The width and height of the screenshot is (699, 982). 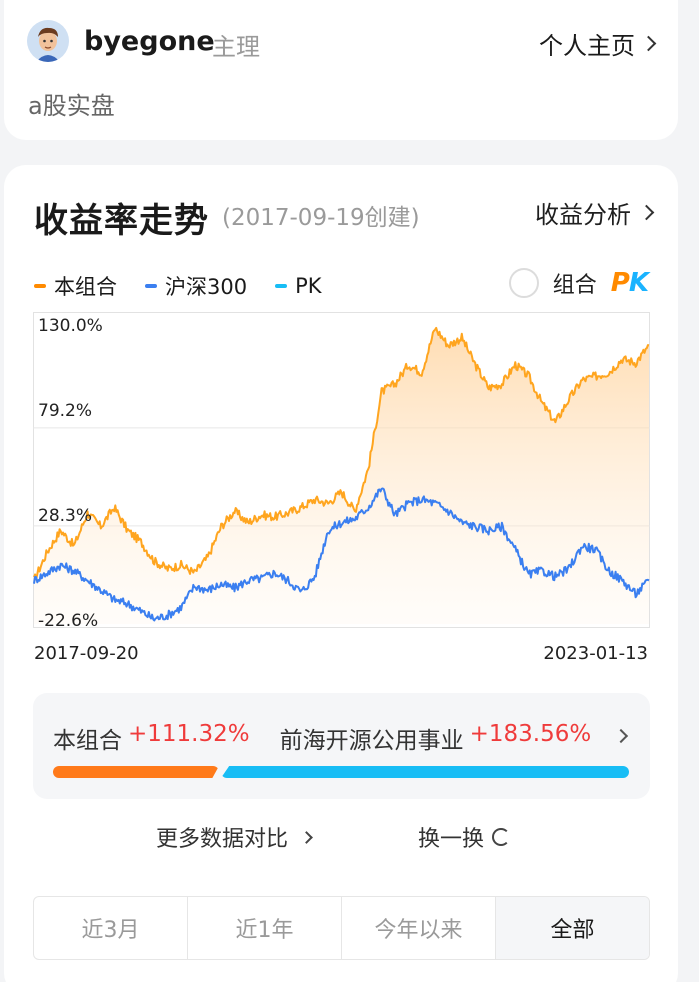 I want to click on comparison-text: 本组合 +111.32% 前海开源公用事业 +183.56%, so click(x=322, y=738).